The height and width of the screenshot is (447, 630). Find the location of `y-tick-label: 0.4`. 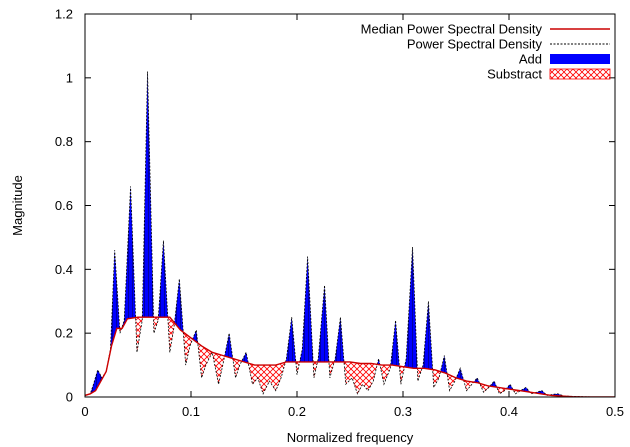

y-tick-label: 0.4 is located at coordinates (64, 269).